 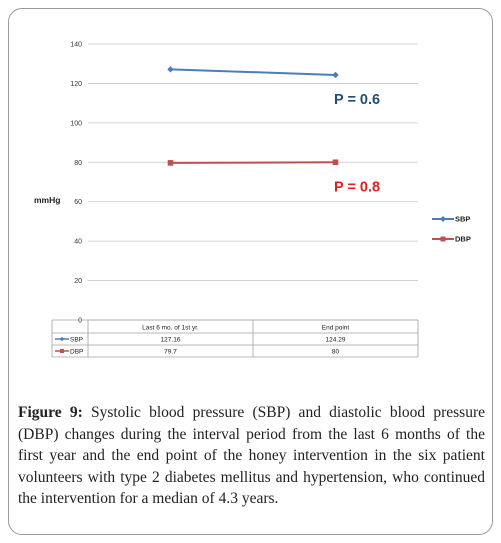 I want to click on table-cell: 127.16, so click(x=171, y=339).